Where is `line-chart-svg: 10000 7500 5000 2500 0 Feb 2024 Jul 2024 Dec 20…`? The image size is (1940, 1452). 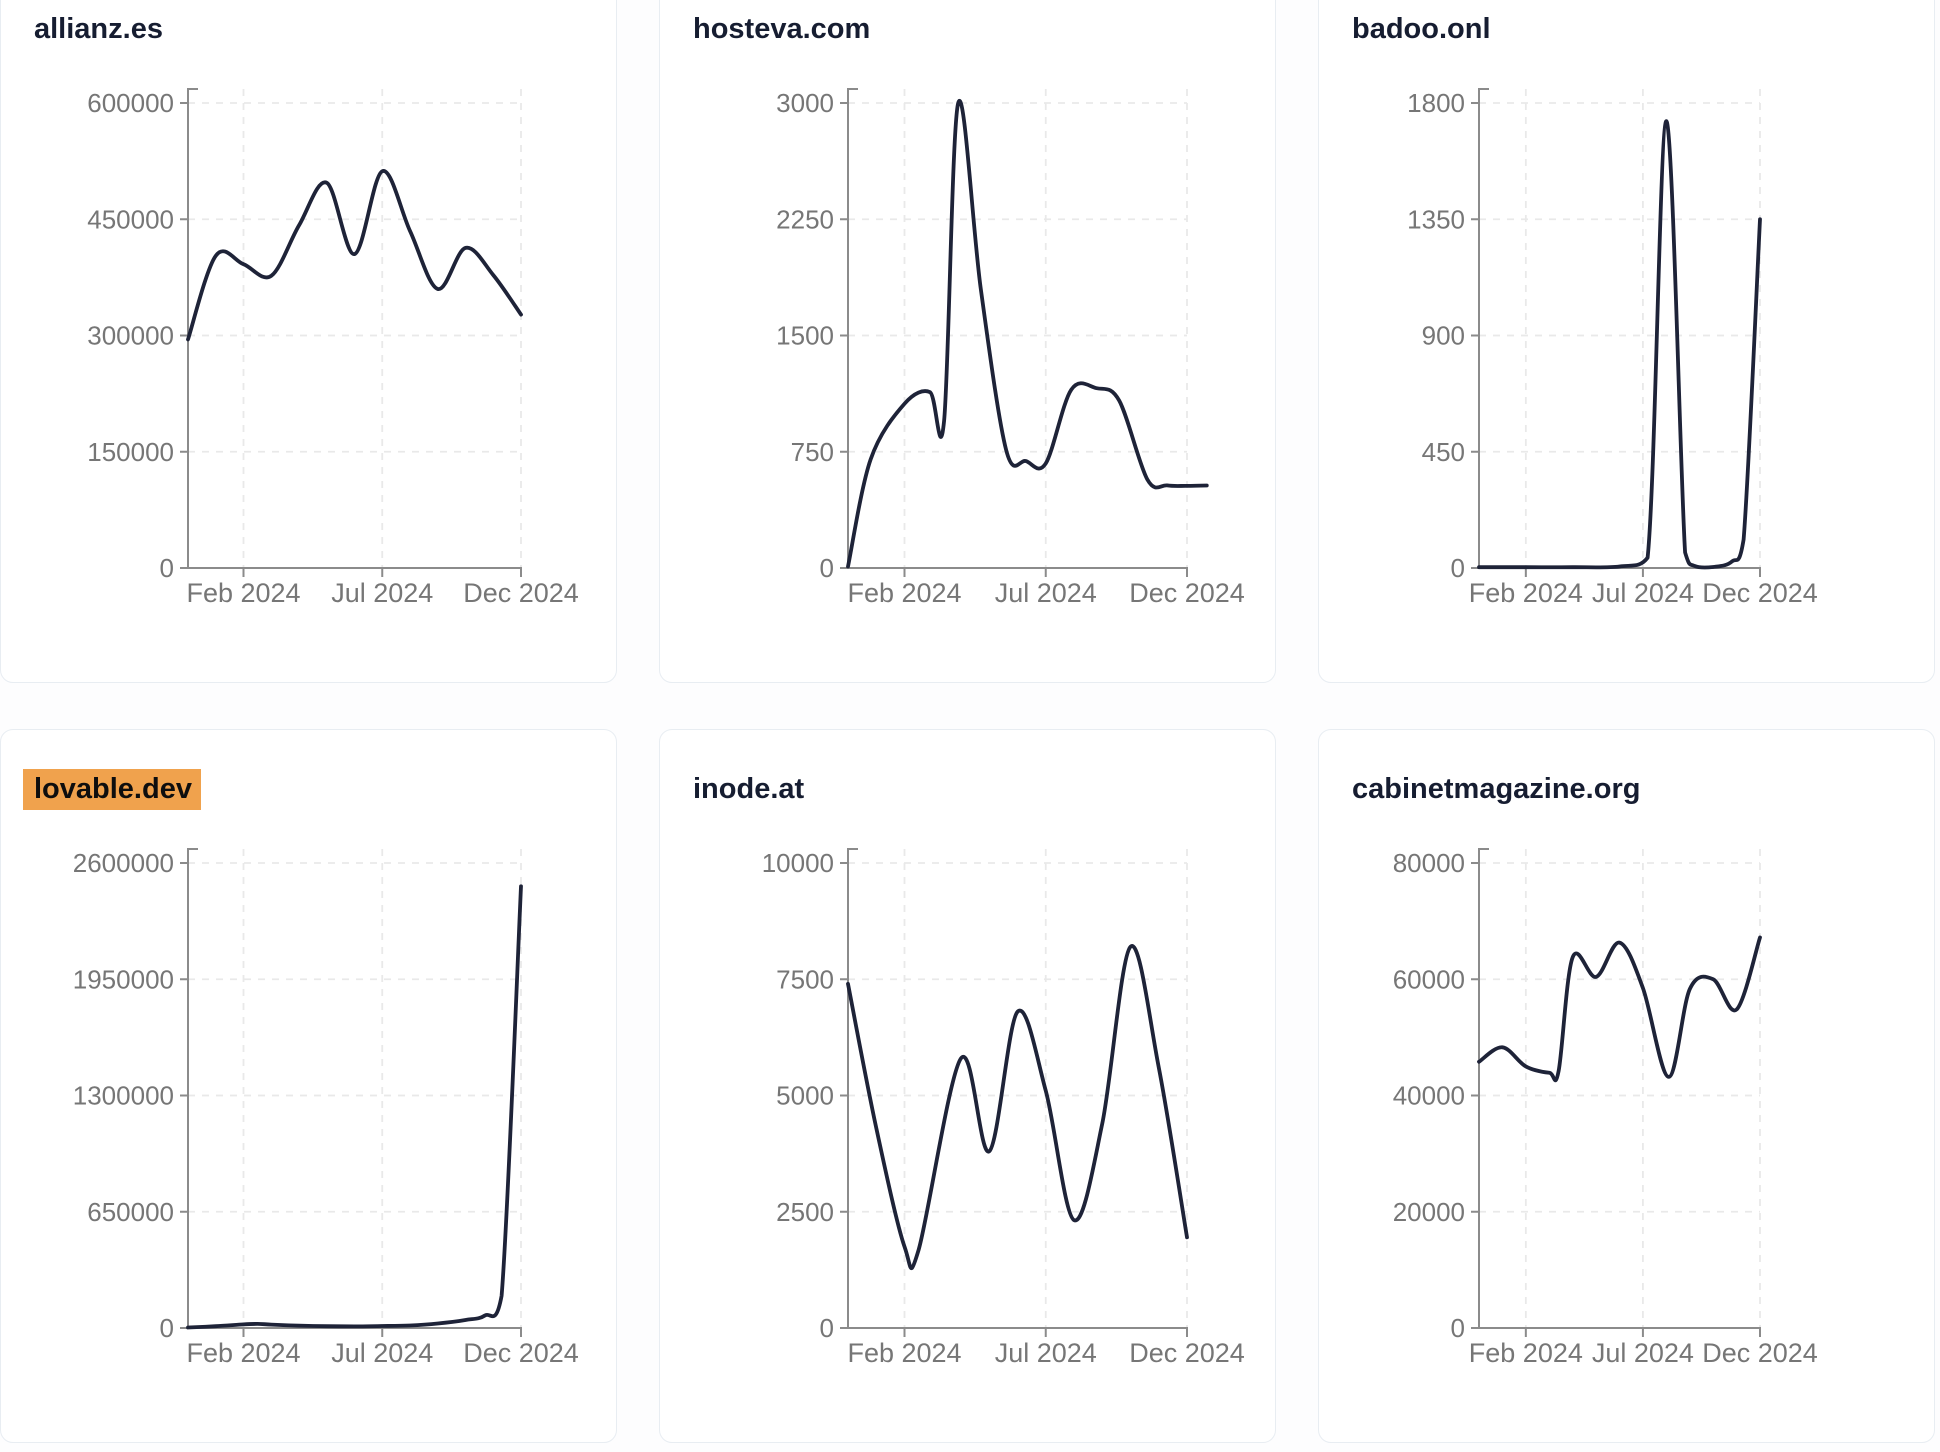
line-chart-svg: 10000 7500 5000 2500 0 Feb 2024 Jul 2024 Dec 20… is located at coordinates (1003, 1108).